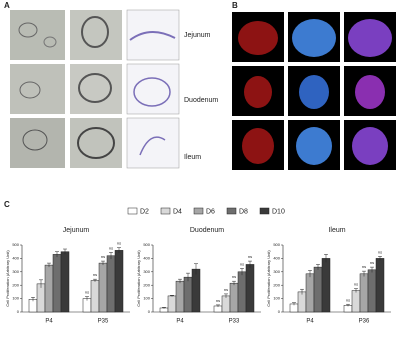  I want to click on x-tick-label: P35, so click(103, 322).